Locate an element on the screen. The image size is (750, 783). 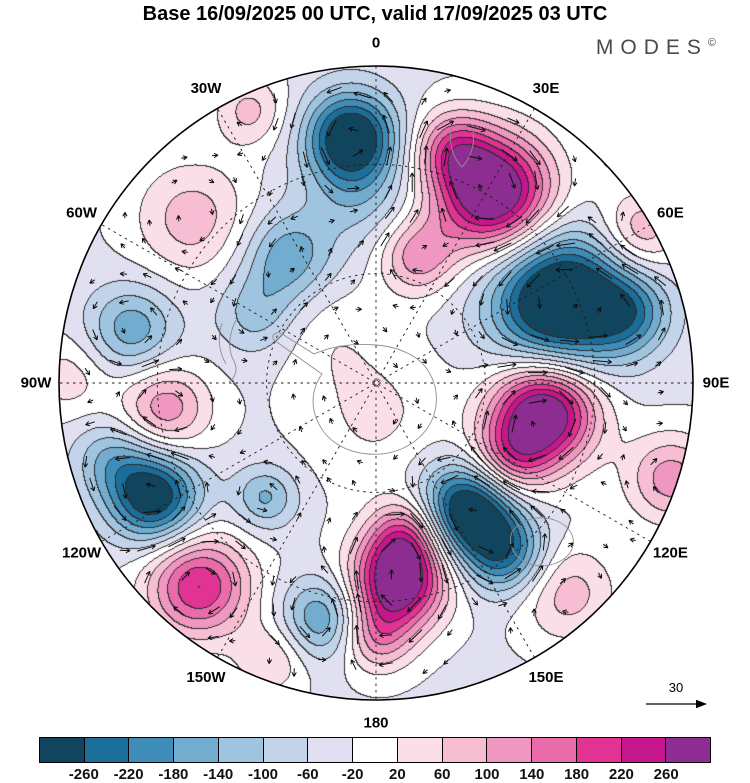
meridian-label-150E: 150E is located at coordinates (545, 677).